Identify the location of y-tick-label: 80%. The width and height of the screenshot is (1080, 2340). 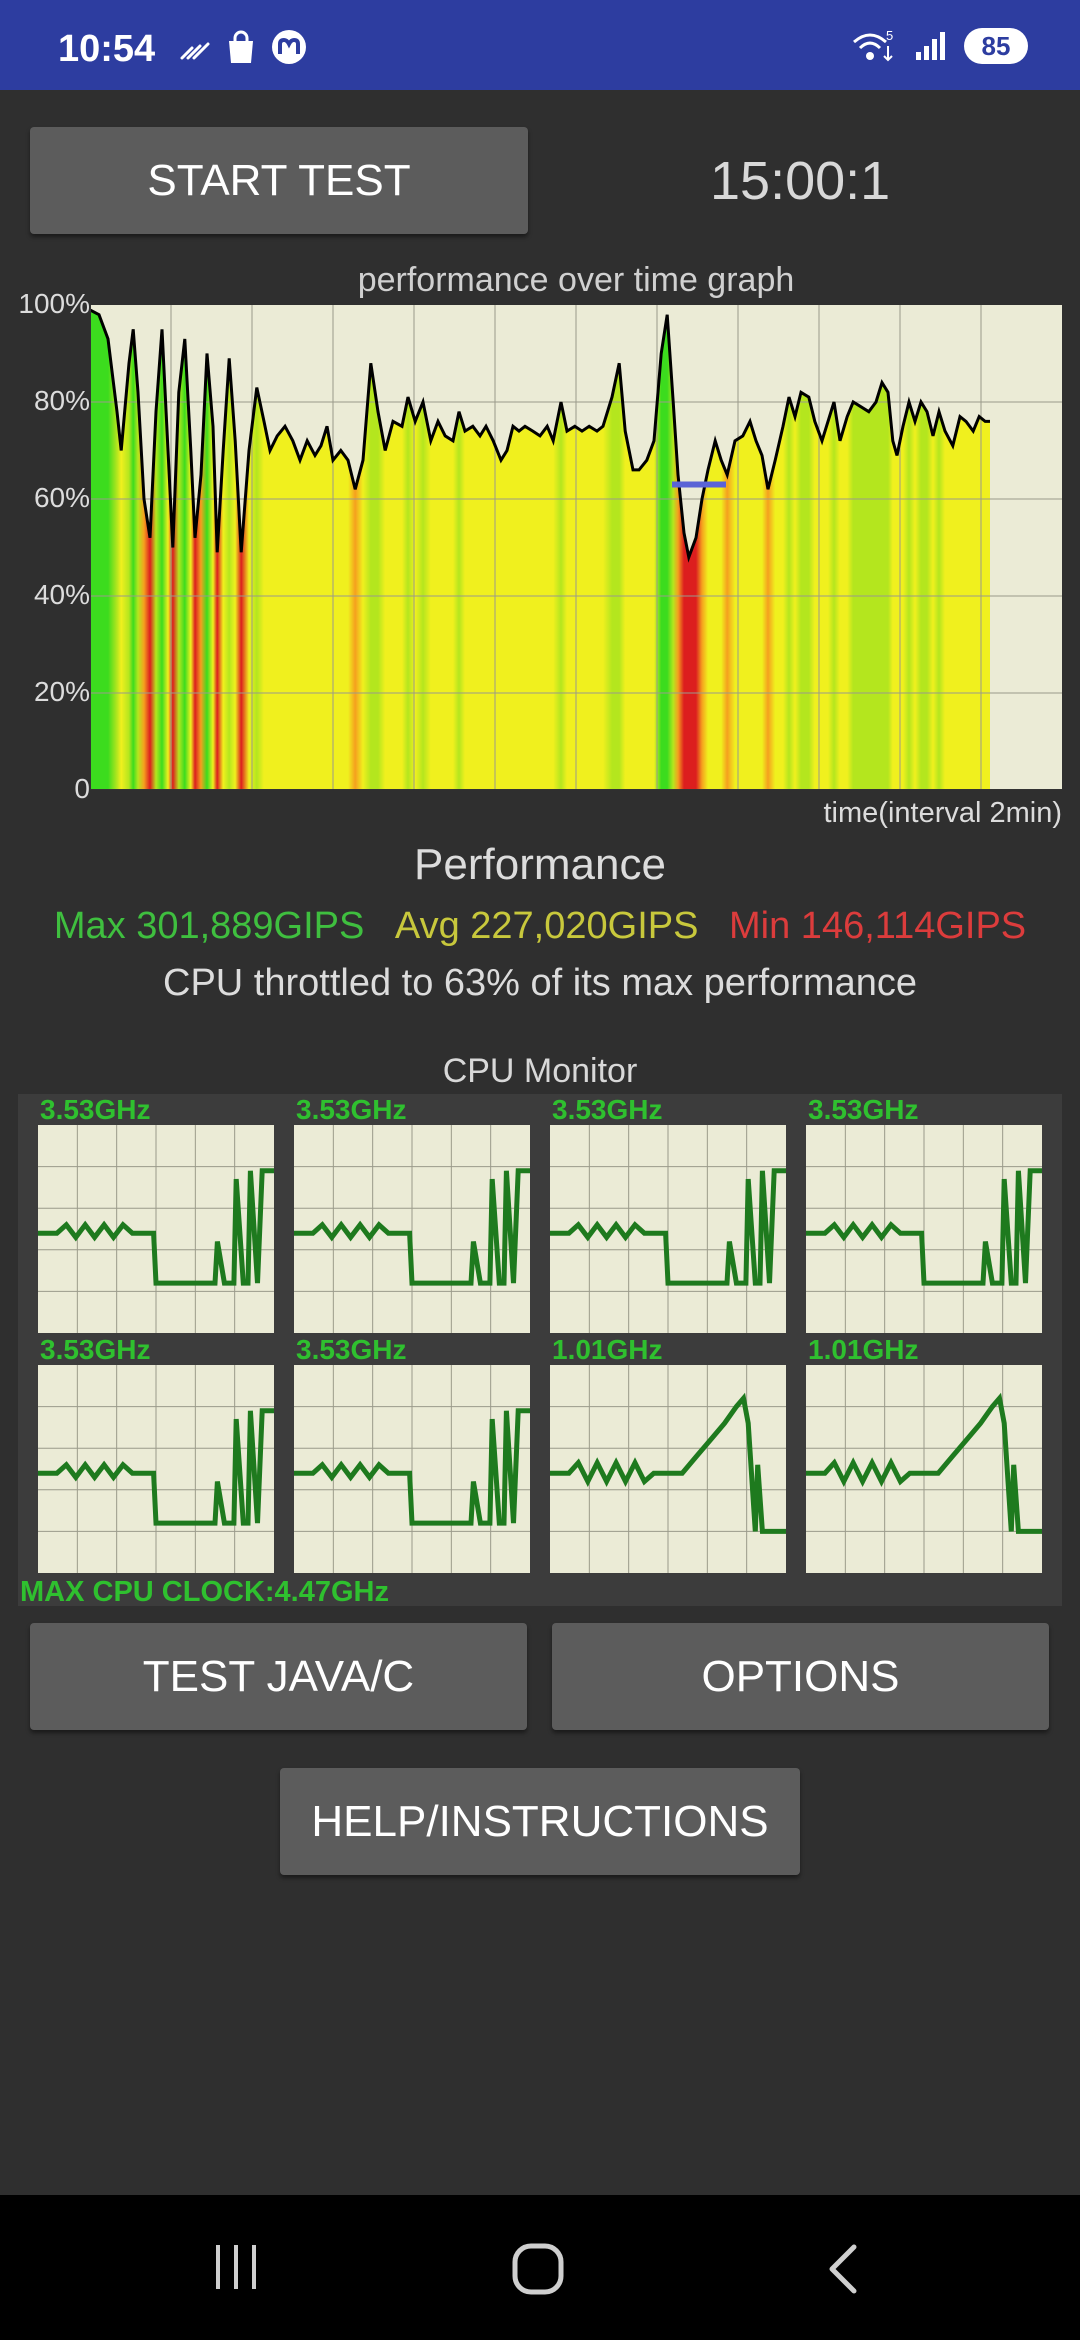
(61, 400).